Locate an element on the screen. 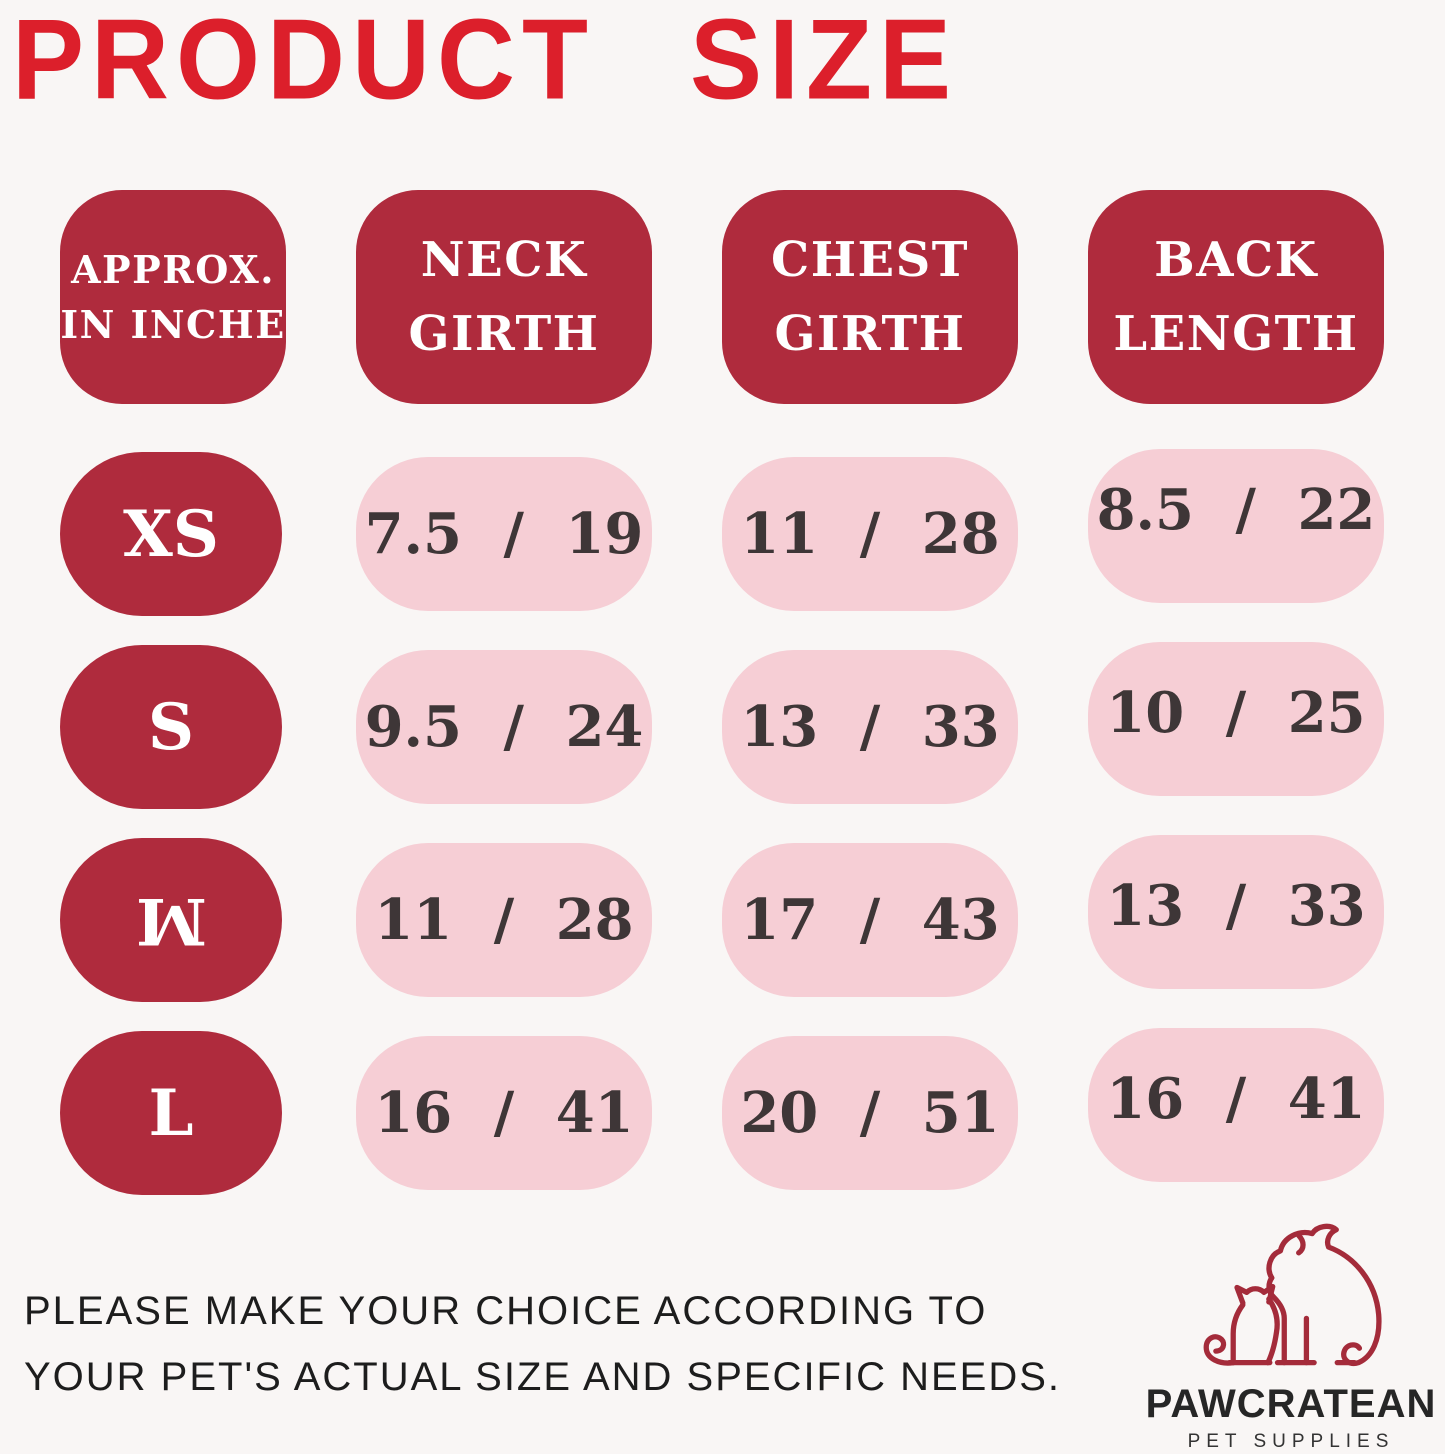 This screenshot has height=1454, width=1445. cell-value: 9.5 / 24 is located at coordinates (504, 727).